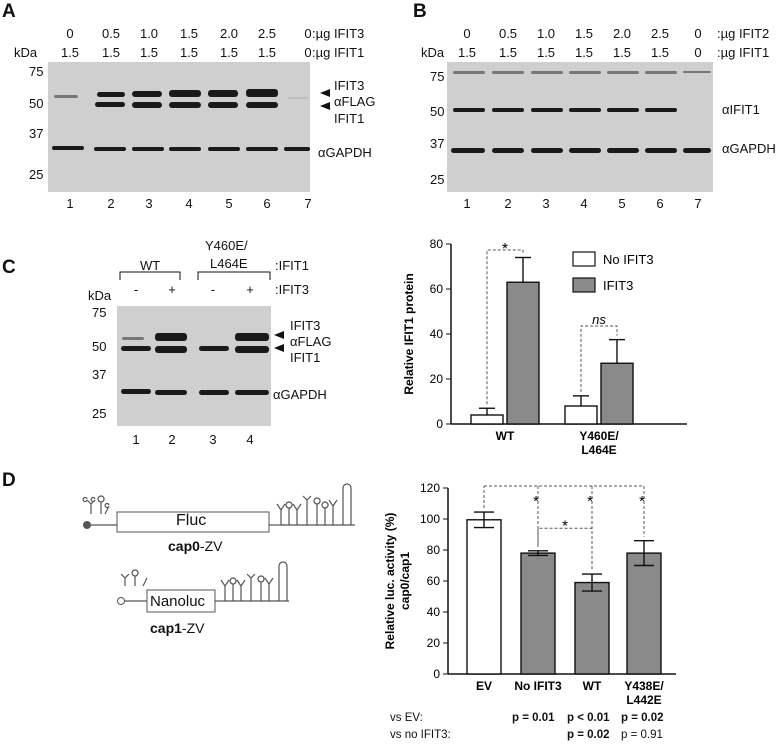  I want to click on stat-noifit3-y438e: p = 0.91, so click(642, 735).